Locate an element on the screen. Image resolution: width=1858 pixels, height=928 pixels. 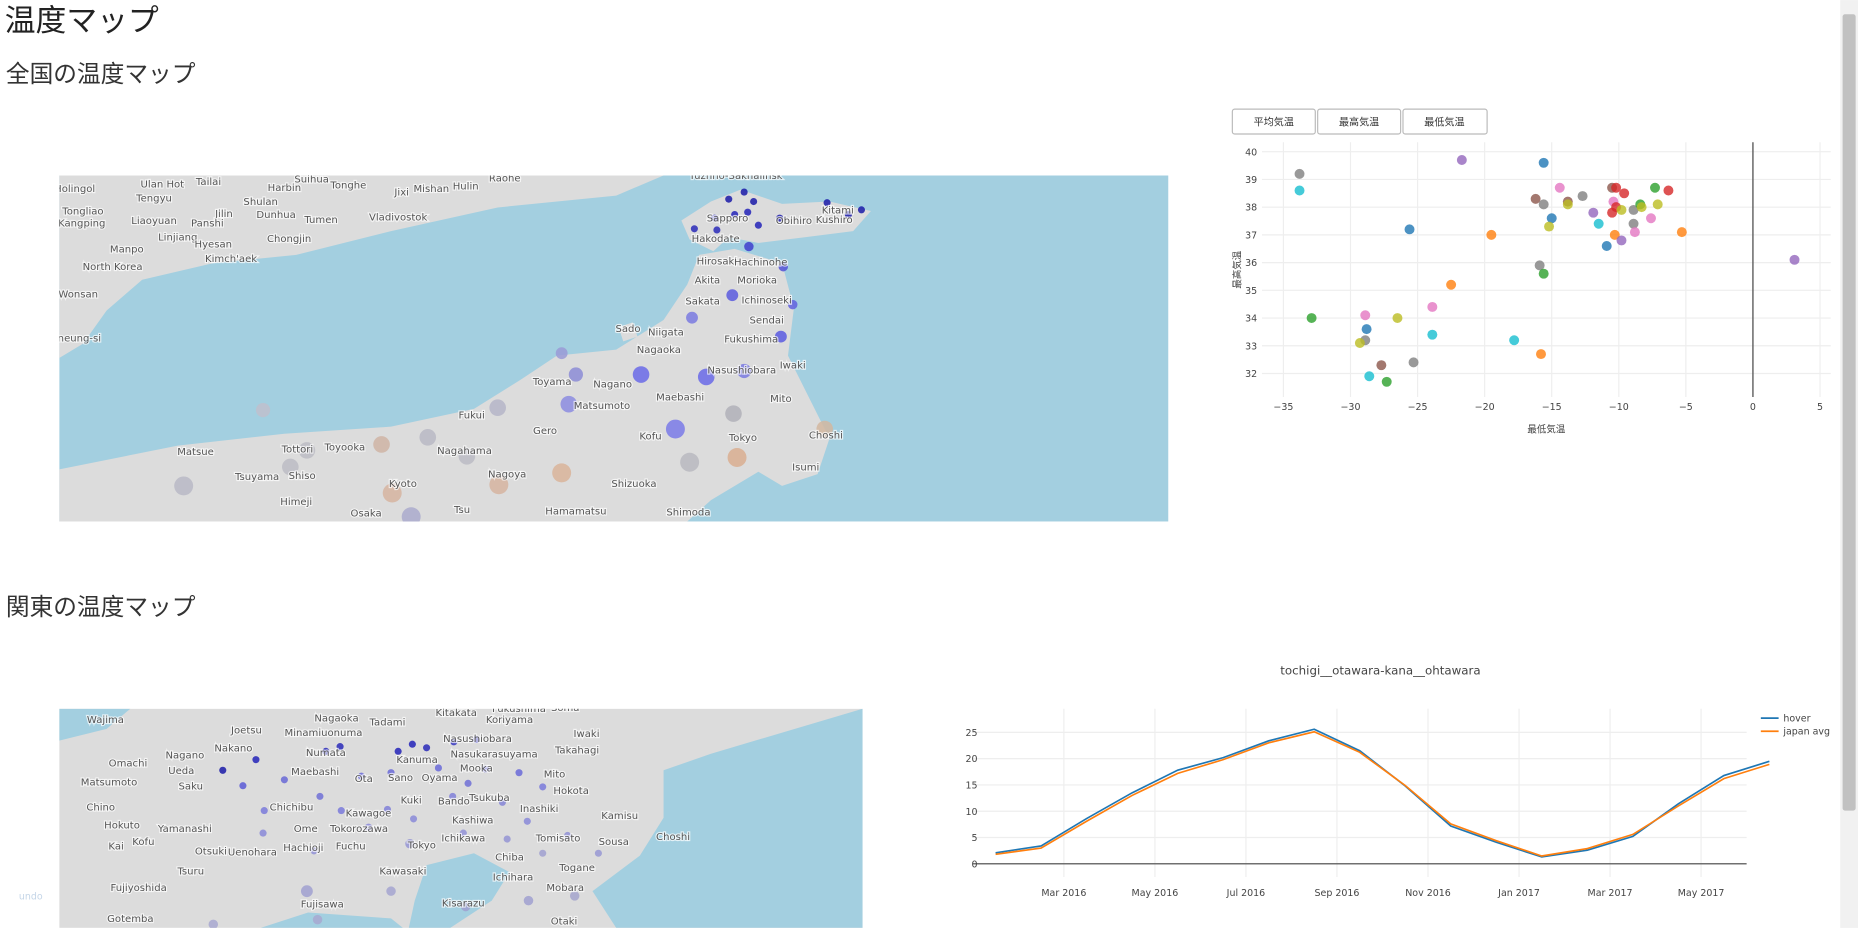
map-place-label: Kofu is located at coordinates (650, 437).